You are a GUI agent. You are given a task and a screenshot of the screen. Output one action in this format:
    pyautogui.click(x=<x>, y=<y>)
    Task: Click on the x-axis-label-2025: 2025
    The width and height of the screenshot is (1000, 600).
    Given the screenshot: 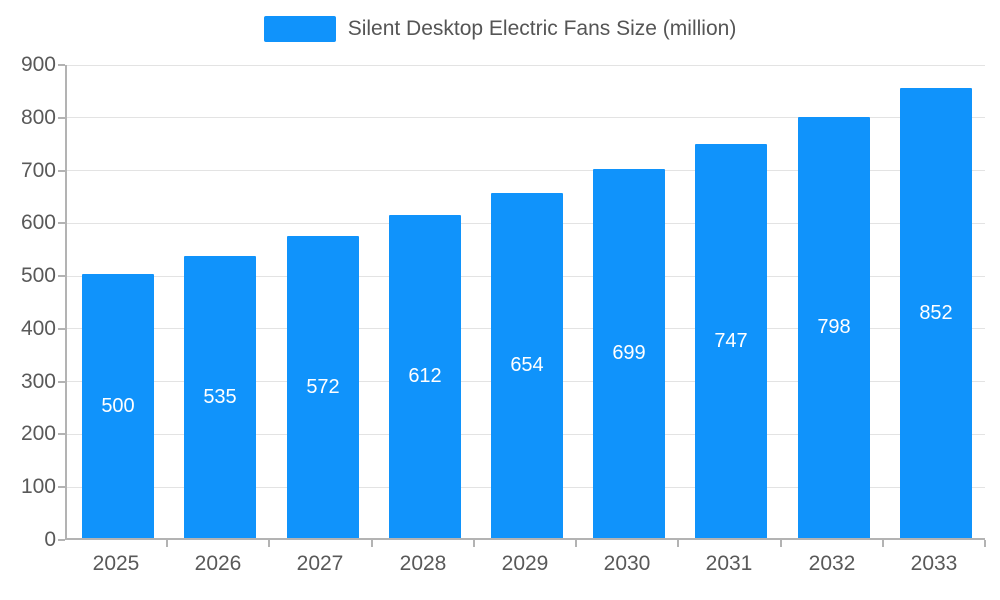 What is the action you would take?
    pyautogui.click(x=116, y=563)
    